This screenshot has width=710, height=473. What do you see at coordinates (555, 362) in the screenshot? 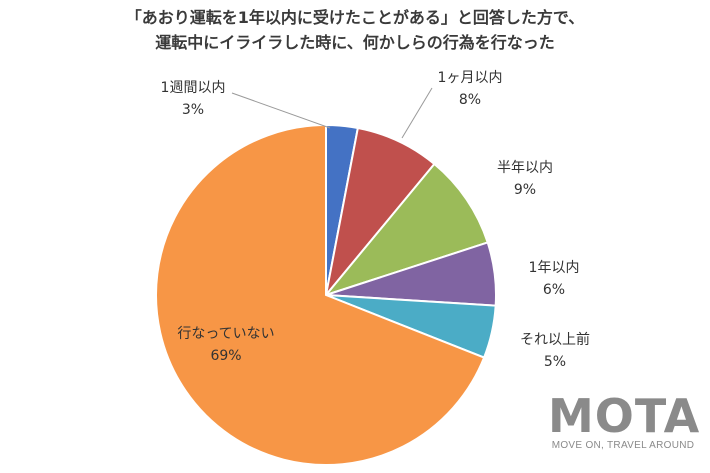
I see `slice-value-label: 5%` at bounding box center [555, 362].